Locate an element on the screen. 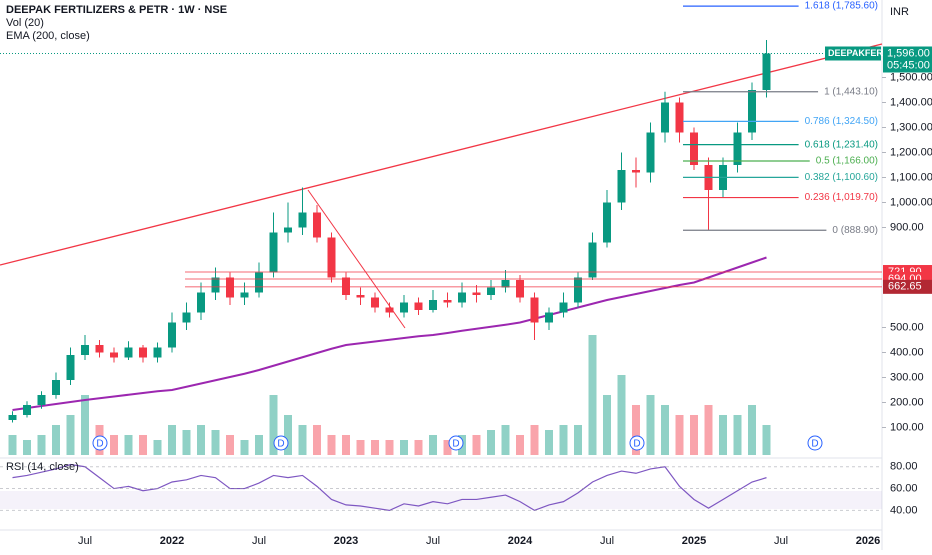  fib-label: 1.618 (1,785.60) is located at coordinates (841, 6).